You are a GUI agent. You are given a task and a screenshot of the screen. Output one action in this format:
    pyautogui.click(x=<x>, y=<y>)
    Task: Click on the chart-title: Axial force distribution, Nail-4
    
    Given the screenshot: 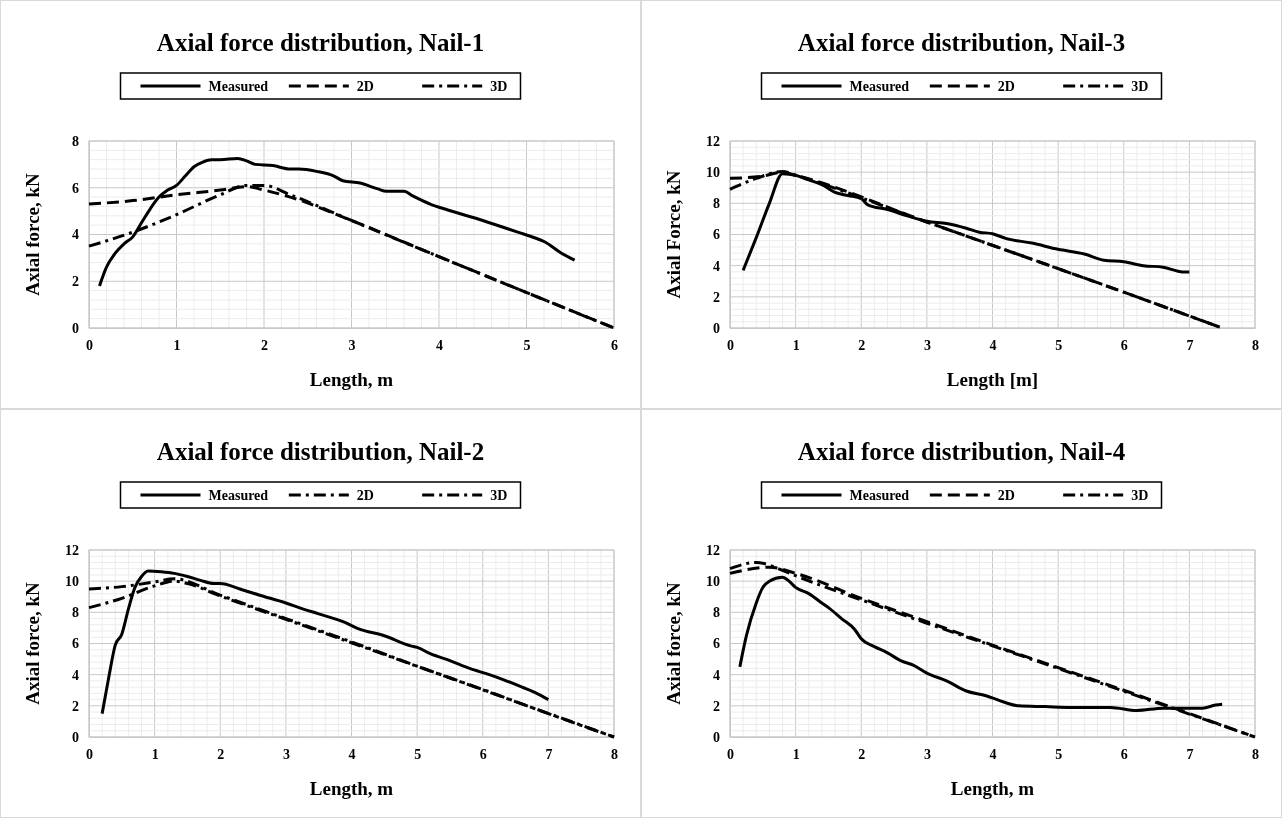 What is the action you would take?
    pyautogui.click(x=961, y=451)
    